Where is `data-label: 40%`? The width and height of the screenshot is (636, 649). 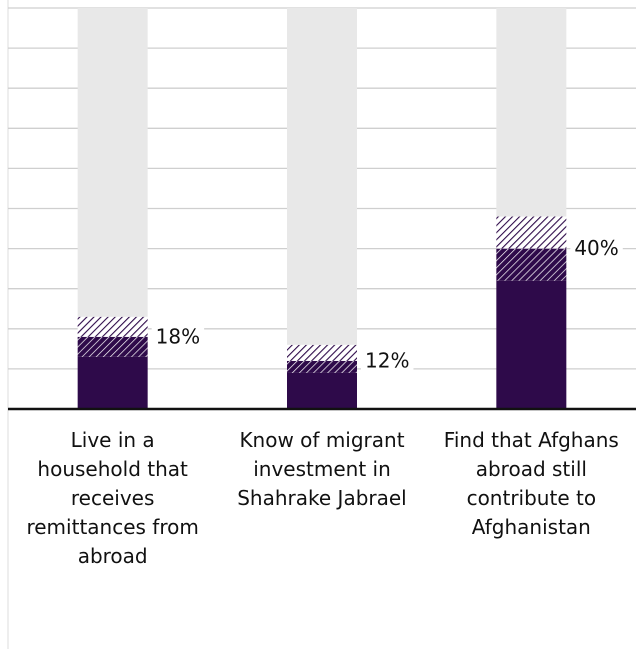
data-label: 40% is located at coordinates (596, 248).